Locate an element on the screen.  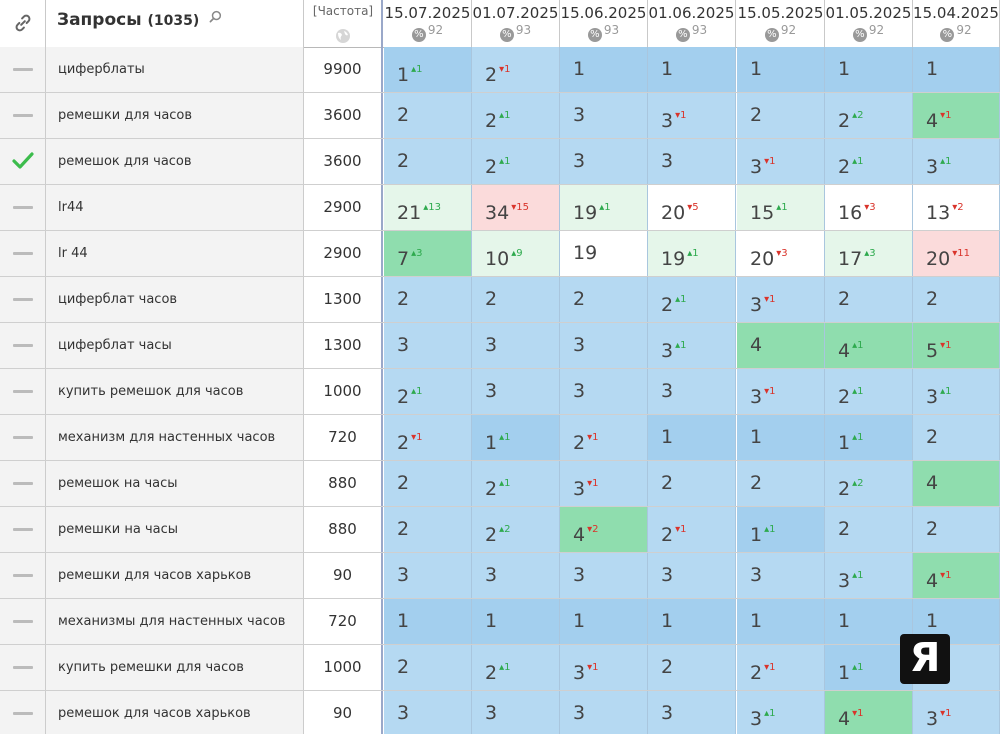
position-cell: 10 ▴9 is located at coordinates (516, 253).